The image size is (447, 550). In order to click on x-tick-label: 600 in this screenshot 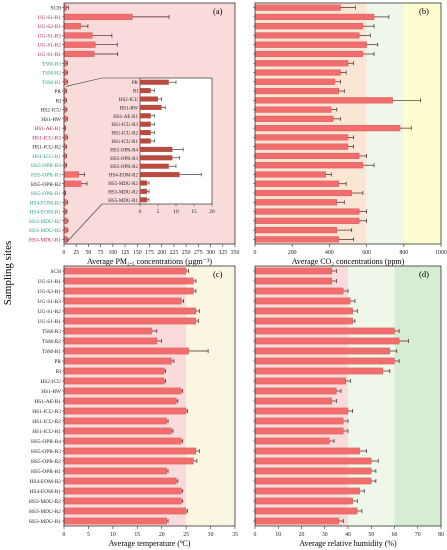, I will do `click(366, 253)`.